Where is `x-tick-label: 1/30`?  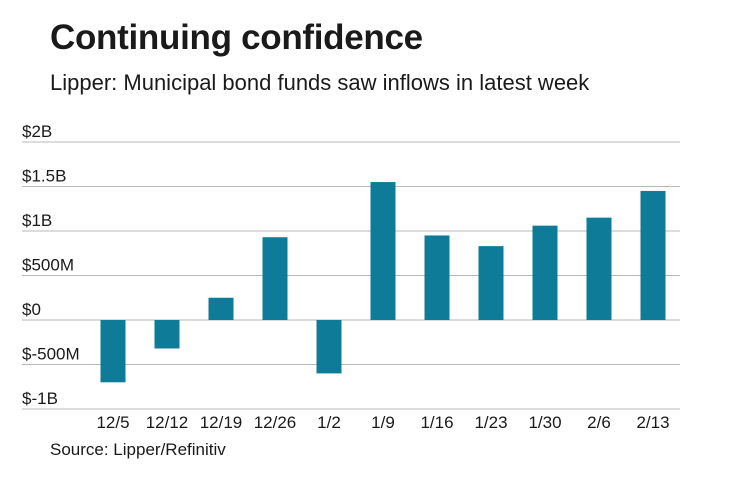
x-tick-label: 1/30 is located at coordinates (544, 422).